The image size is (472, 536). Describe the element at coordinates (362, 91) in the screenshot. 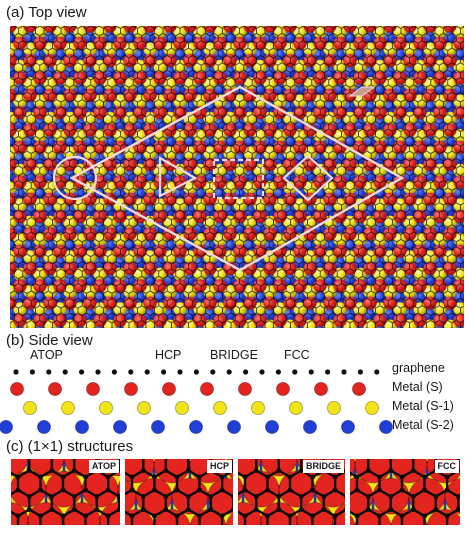

I see `unit-cell-marker` at that location.